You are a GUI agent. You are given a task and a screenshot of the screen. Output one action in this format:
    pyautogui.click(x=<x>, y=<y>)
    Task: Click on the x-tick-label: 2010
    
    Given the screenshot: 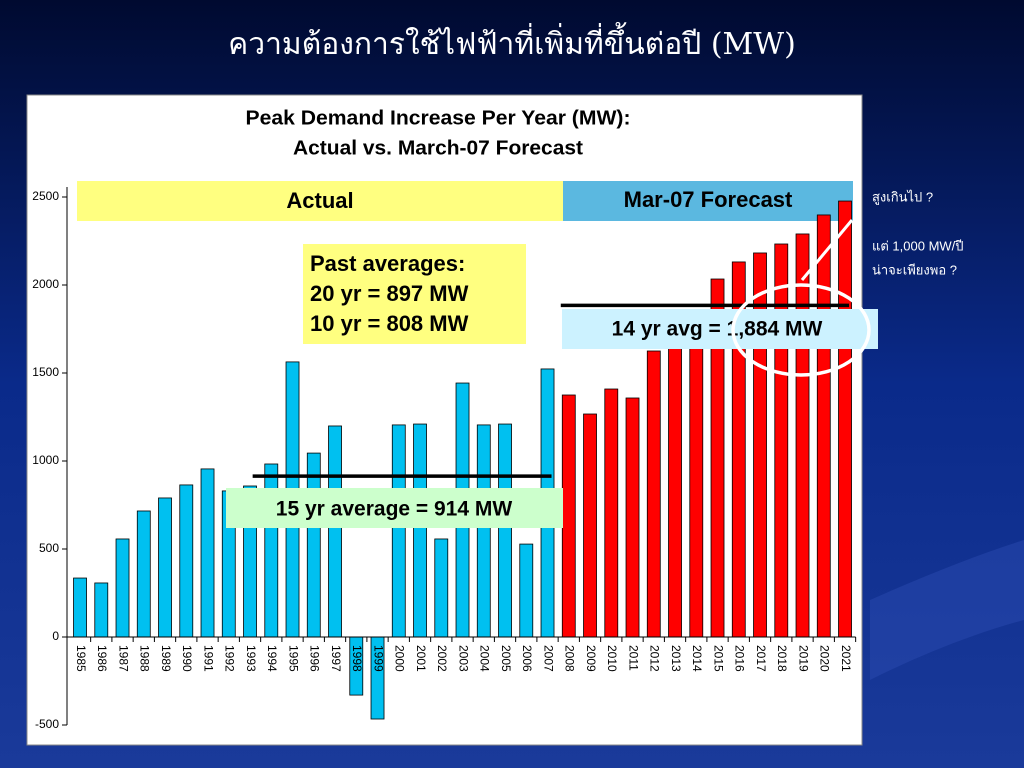 What is the action you would take?
    pyautogui.click(x=612, y=658)
    